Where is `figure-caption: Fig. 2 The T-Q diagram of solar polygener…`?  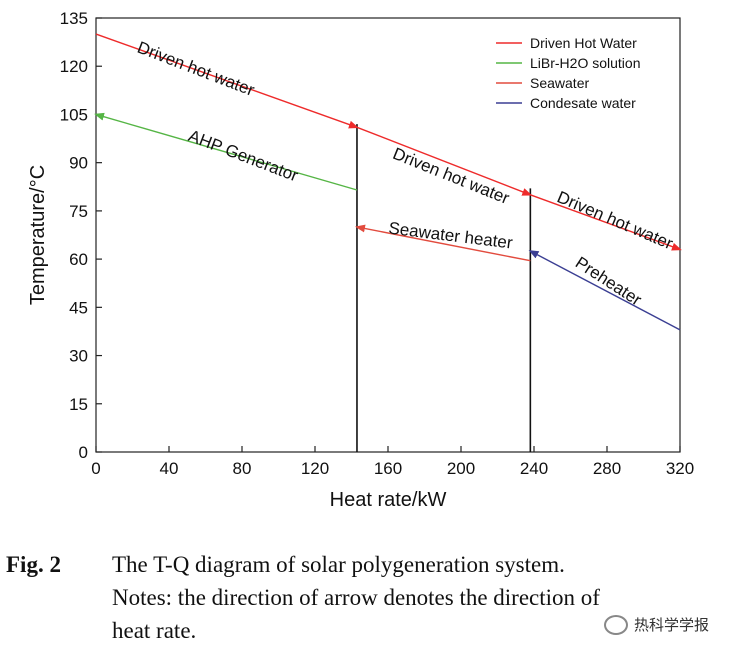
figure-caption: Fig. 2 The T-Q diagram of solar polygener… is located at coordinates (365, 597).